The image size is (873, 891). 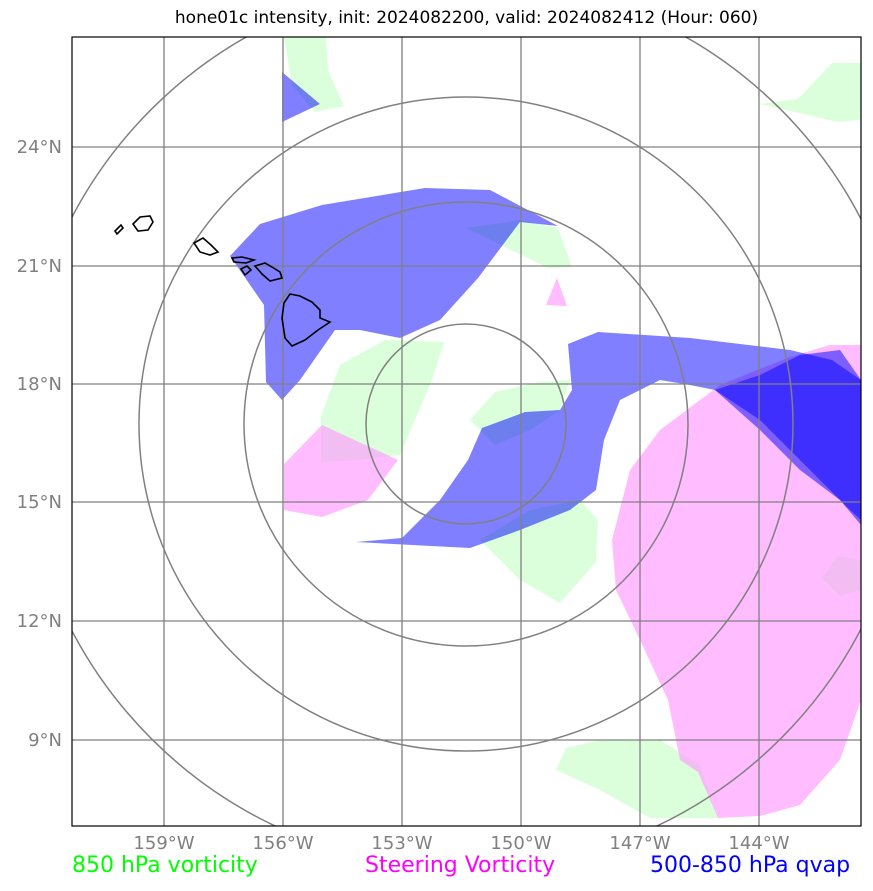 I want to click on lat-label: 15°N, so click(x=39, y=502).